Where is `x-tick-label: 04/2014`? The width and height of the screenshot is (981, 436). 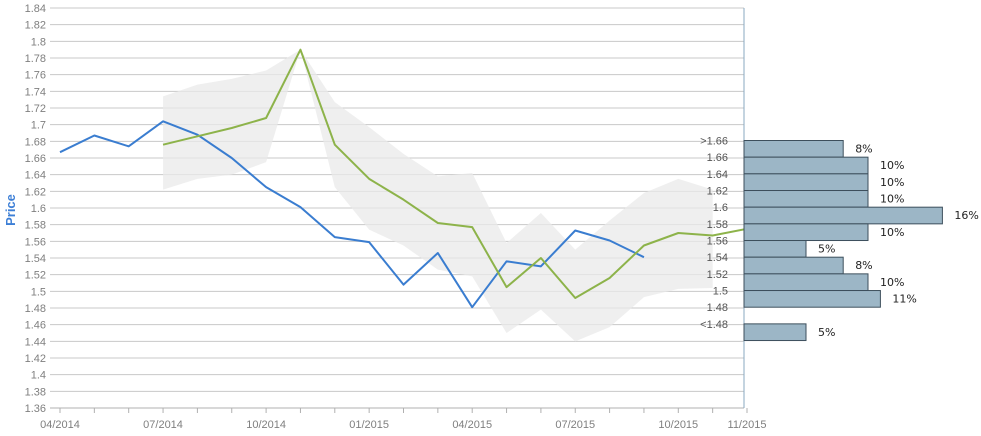 x-tick-label: 04/2014 is located at coordinates (60, 425).